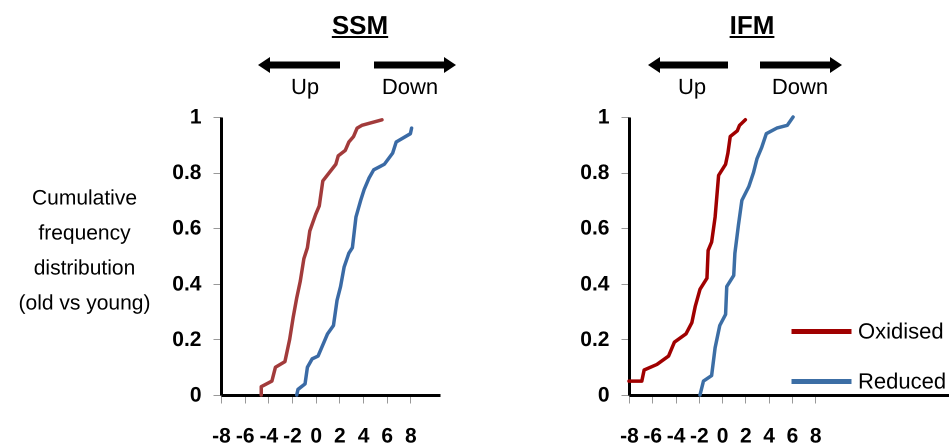  I want to click on y-axis-title: Cumulative frequency distribution (old vs young), so click(84, 250).